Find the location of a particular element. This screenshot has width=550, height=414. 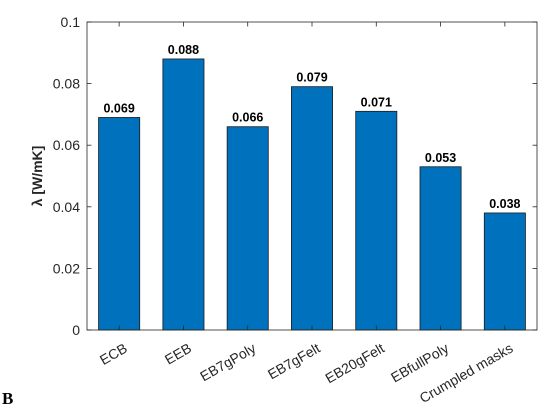

y-tick-label: 0.06 is located at coordinates (66, 145).